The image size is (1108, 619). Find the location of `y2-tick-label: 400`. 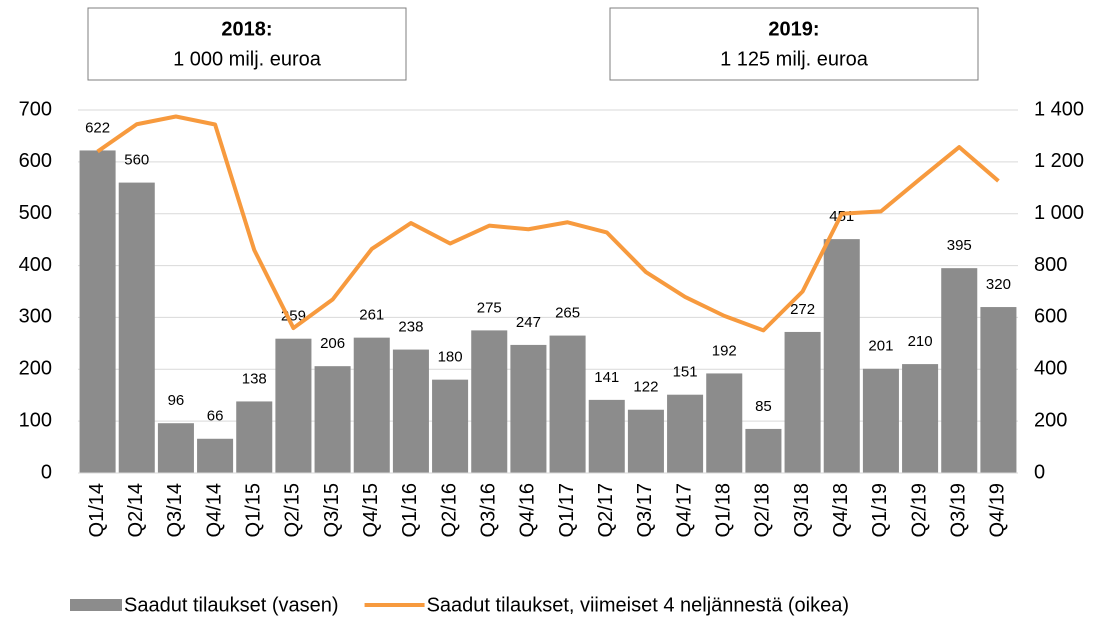

y2-tick-label: 400 is located at coordinates (1050, 369).